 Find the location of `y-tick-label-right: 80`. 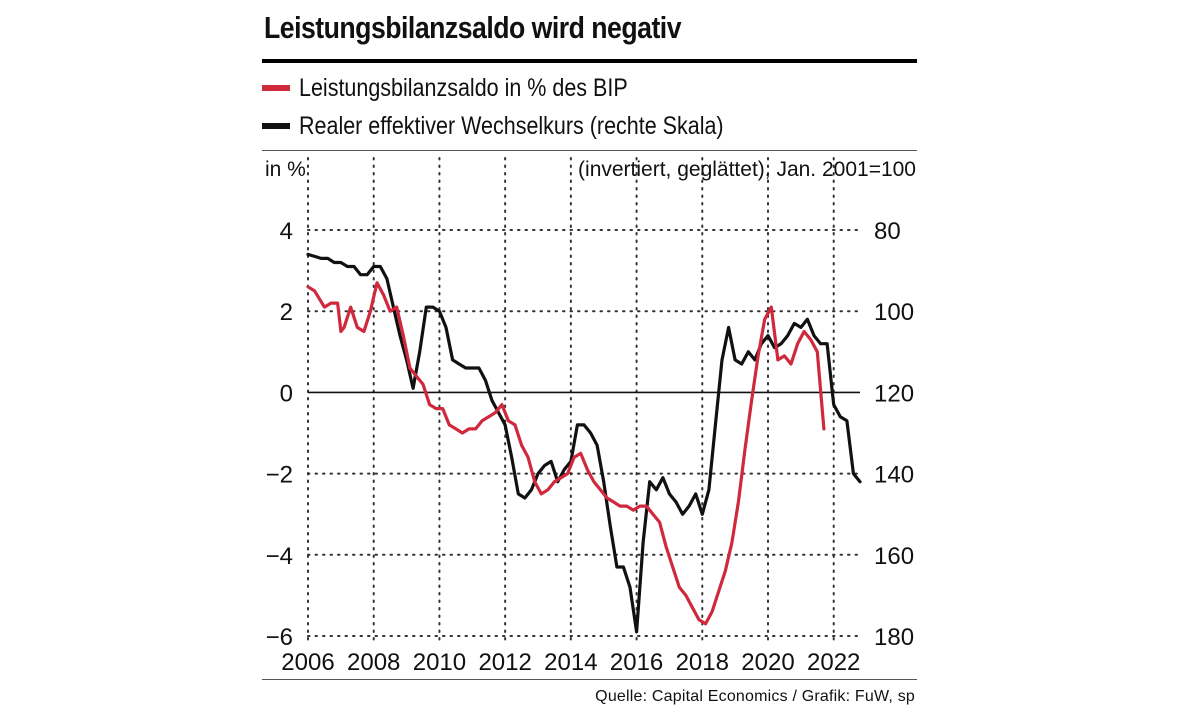

y-tick-label-right: 80 is located at coordinates (887, 231).